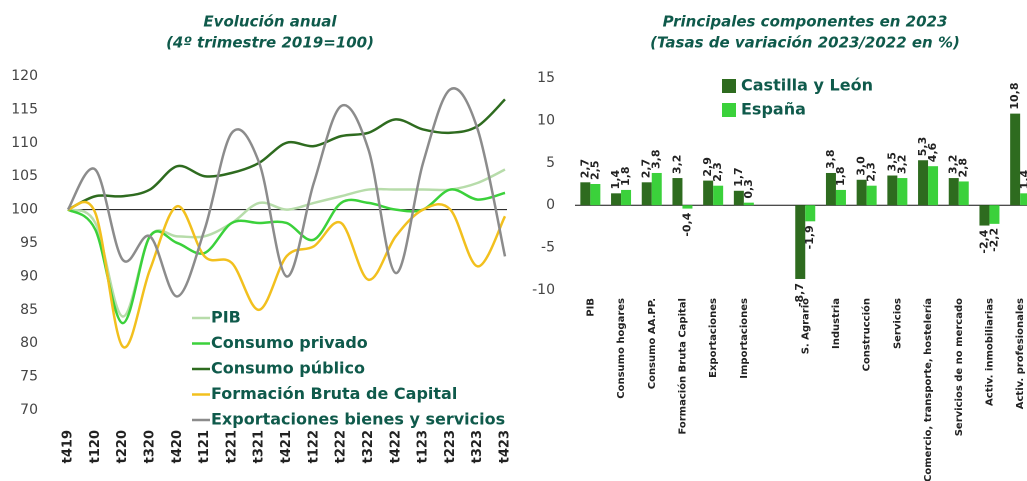  What do you see at coordinates (738, 177) in the screenshot?
I see `value-label: 1,7` at bounding box center [738, 177].